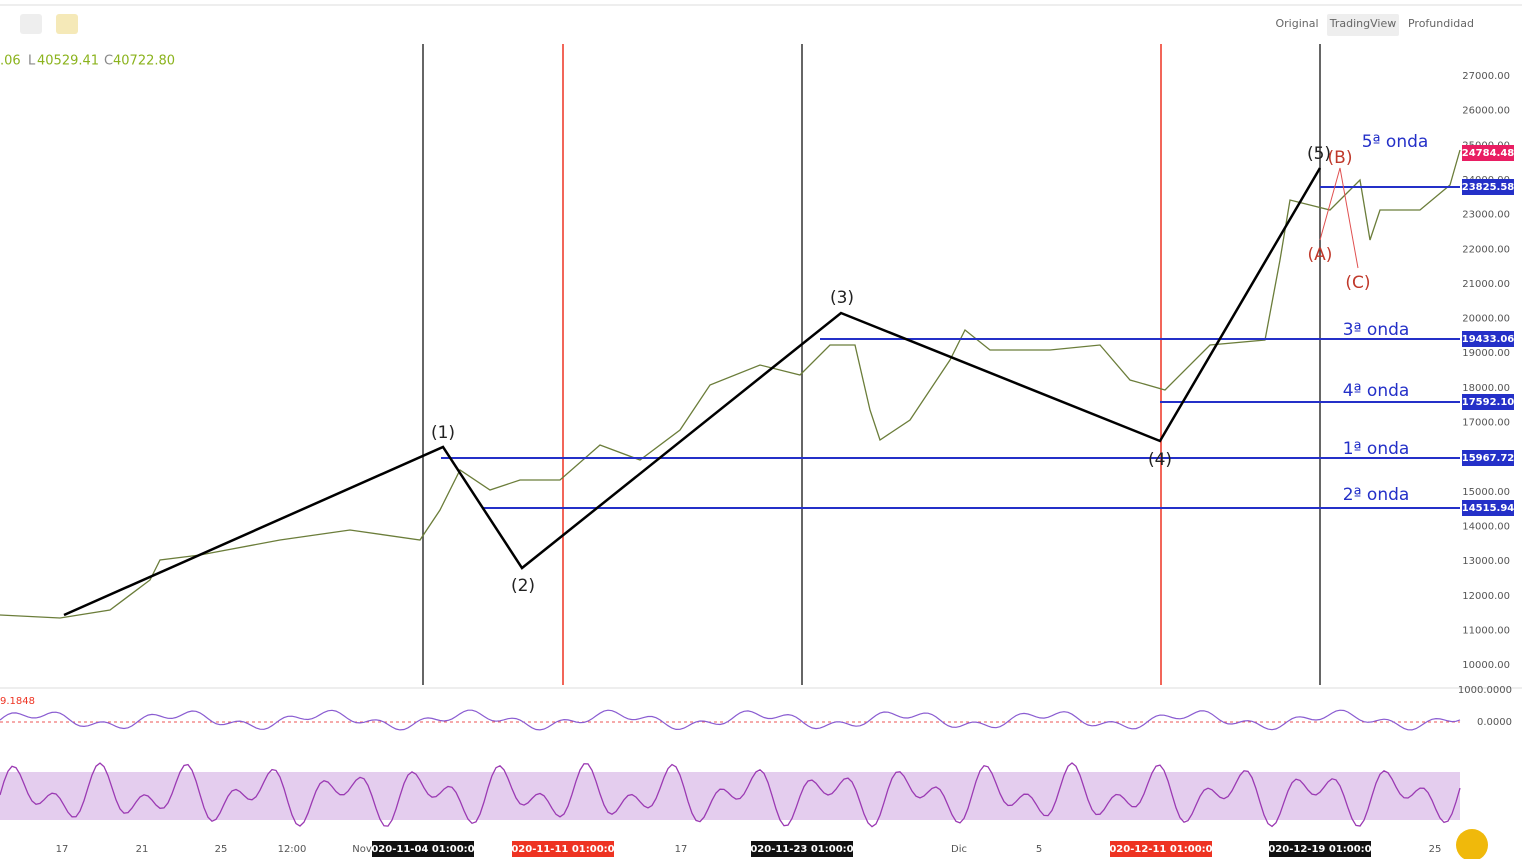 The width and height of the screenshot is (1536, 863). Describe the element at coordinates (292, 849) in the screenshot. I see `x-axis-label: 12:00` at that location.